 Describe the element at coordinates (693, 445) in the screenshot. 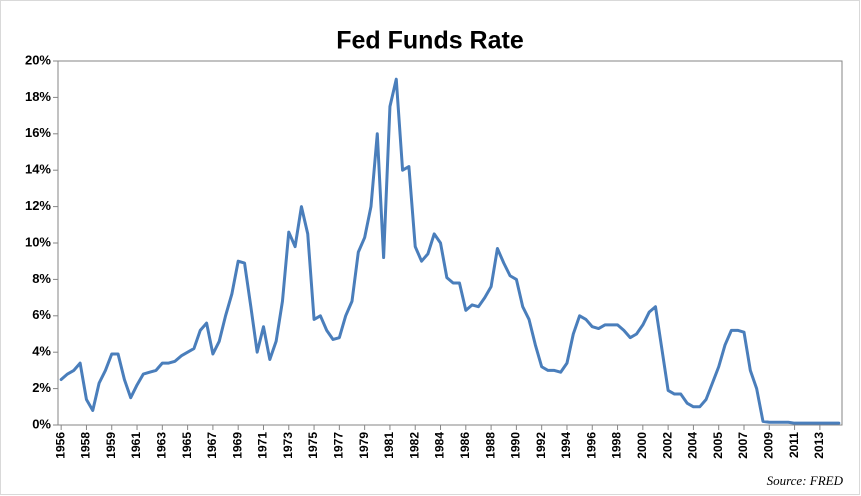

I see `x-tick-label: 2004` at that location.